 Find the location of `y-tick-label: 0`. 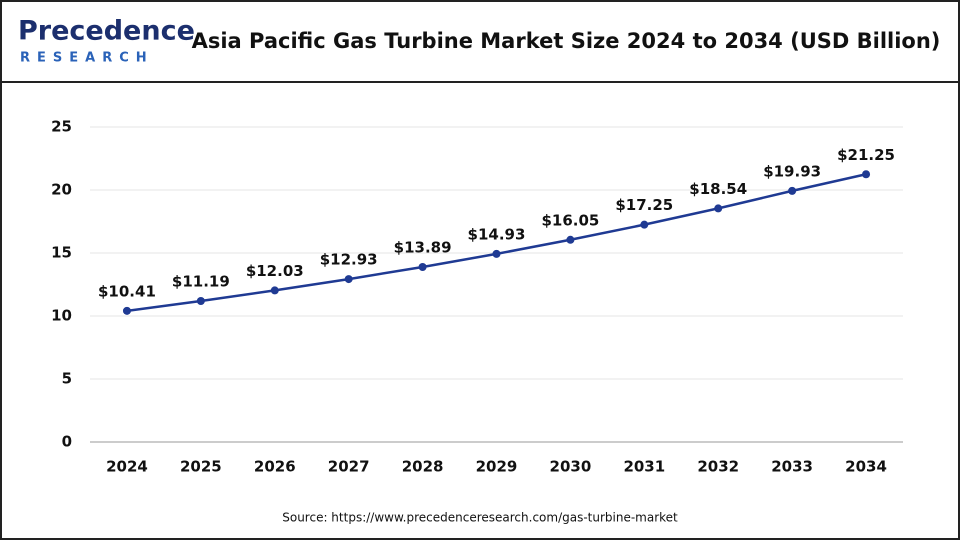

y-tick-label: 0 is located at coordinates (67, 442).